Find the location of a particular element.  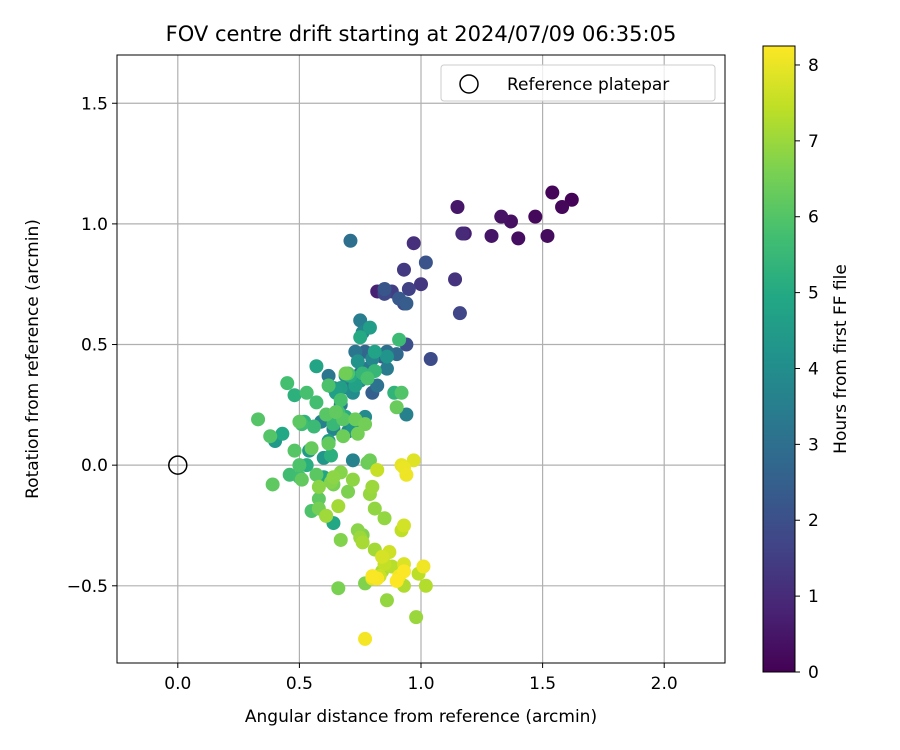

legend-label: Reference platepar is located at coordinates (588, 85).